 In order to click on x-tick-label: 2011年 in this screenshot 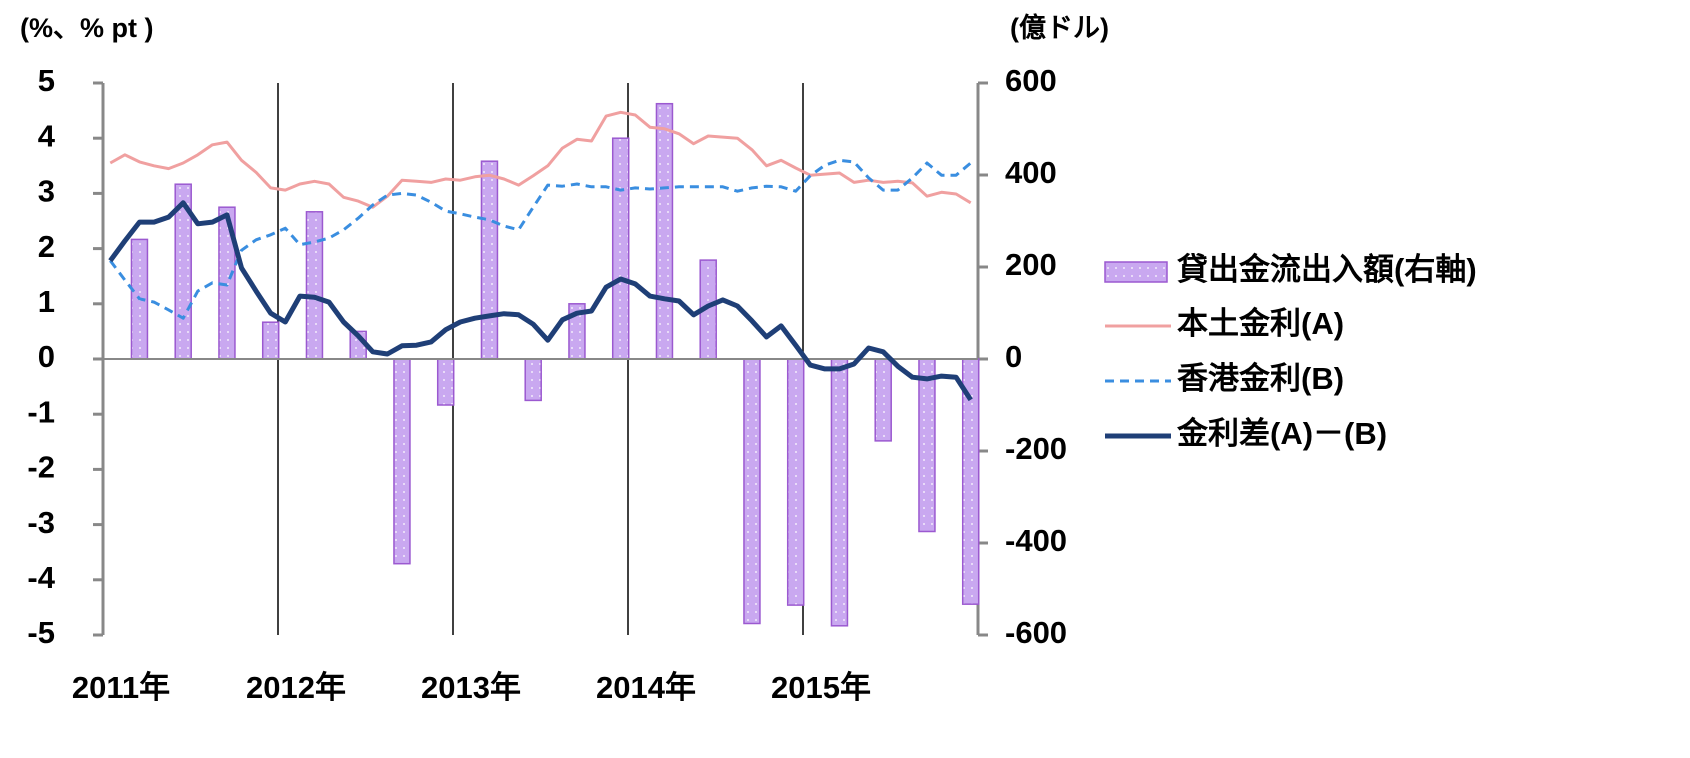, I will do `click(121, 687)`.